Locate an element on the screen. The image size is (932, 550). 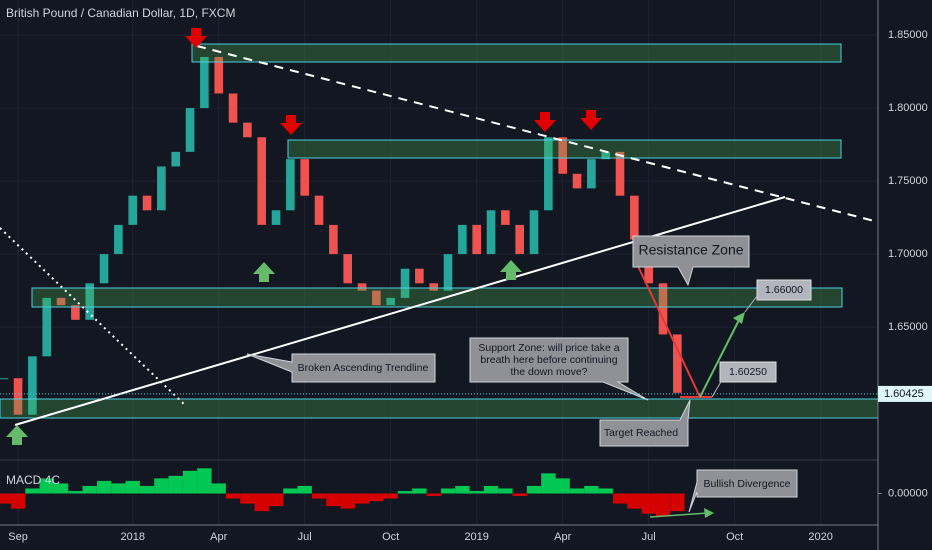
y-tick-label: 1.85000 is located at coordinates (908, 35).